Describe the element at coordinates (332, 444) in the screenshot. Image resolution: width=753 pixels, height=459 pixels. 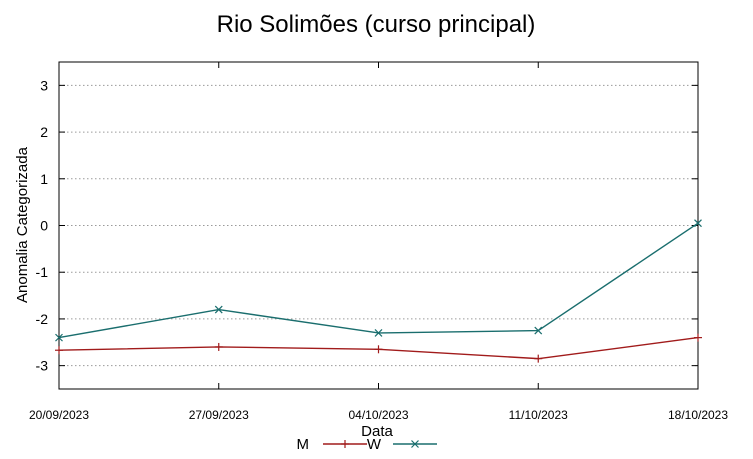
I see `legend-item-m: M` at that location.